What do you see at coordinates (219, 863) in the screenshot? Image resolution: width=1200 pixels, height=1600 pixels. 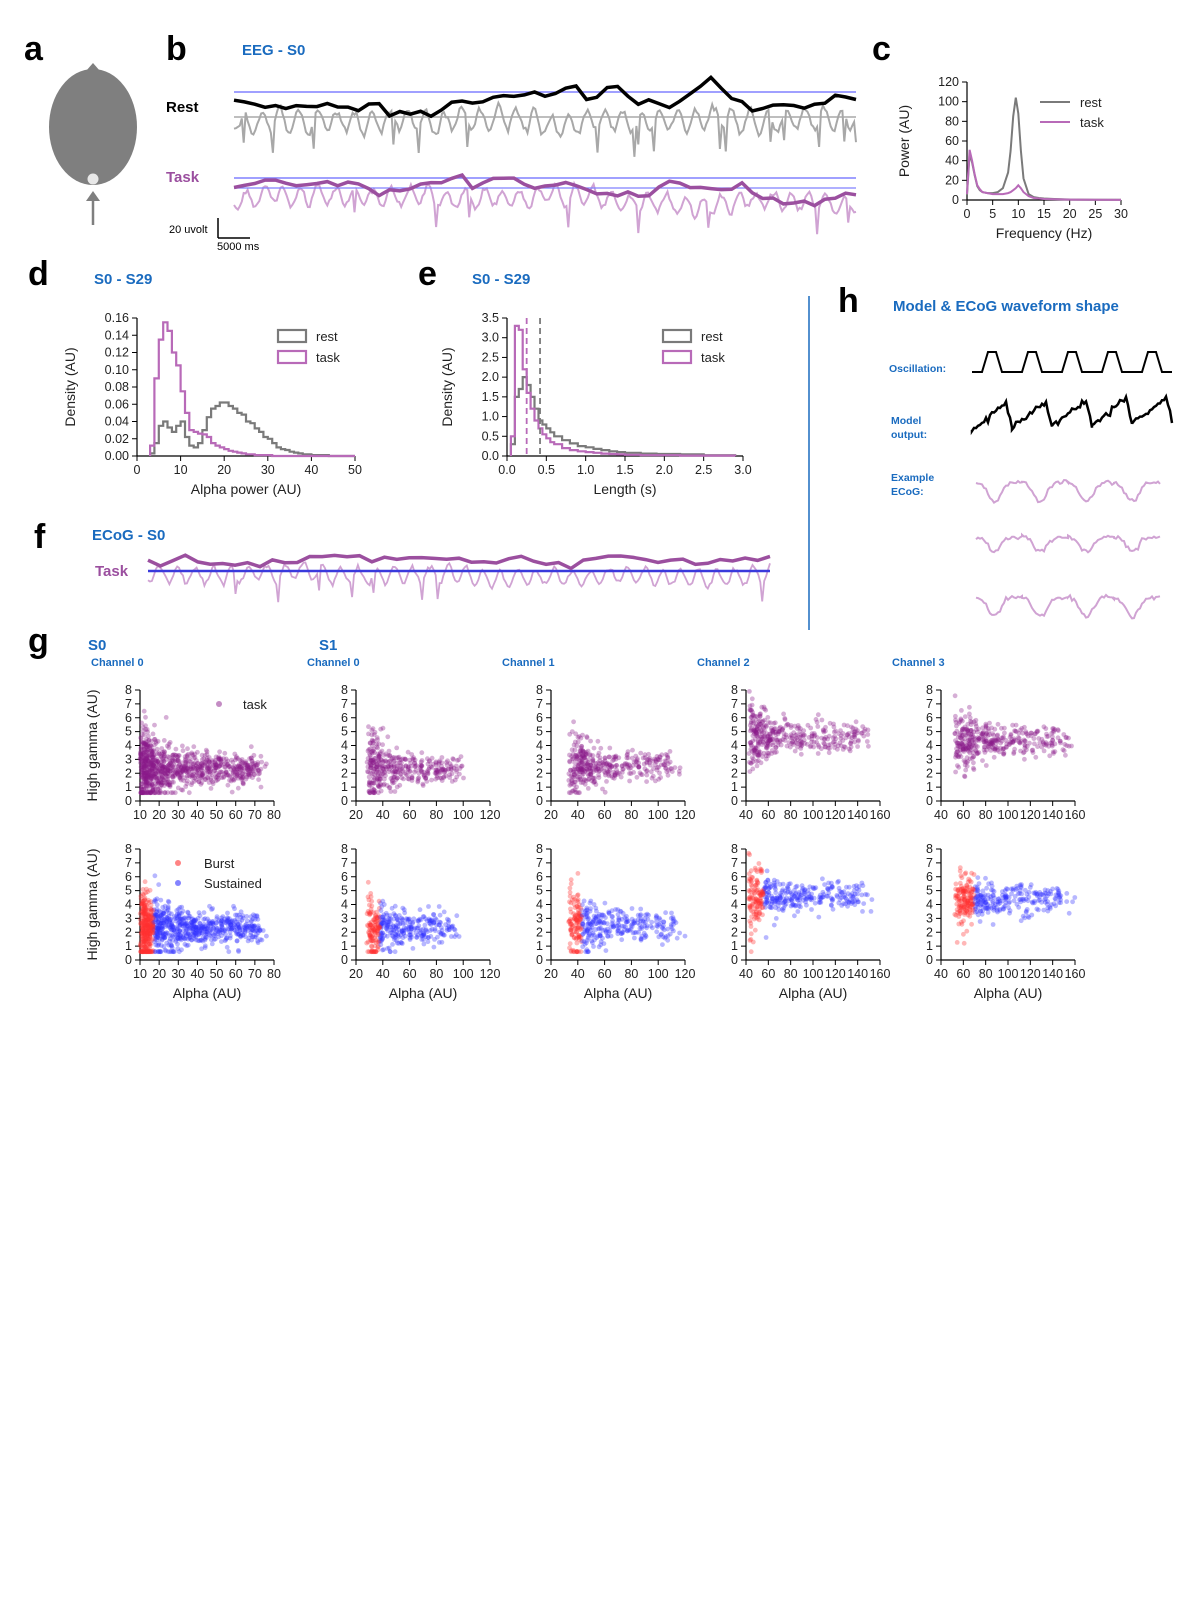 I see `legend-label-burst: Burst` at bounding box center [219, 863].